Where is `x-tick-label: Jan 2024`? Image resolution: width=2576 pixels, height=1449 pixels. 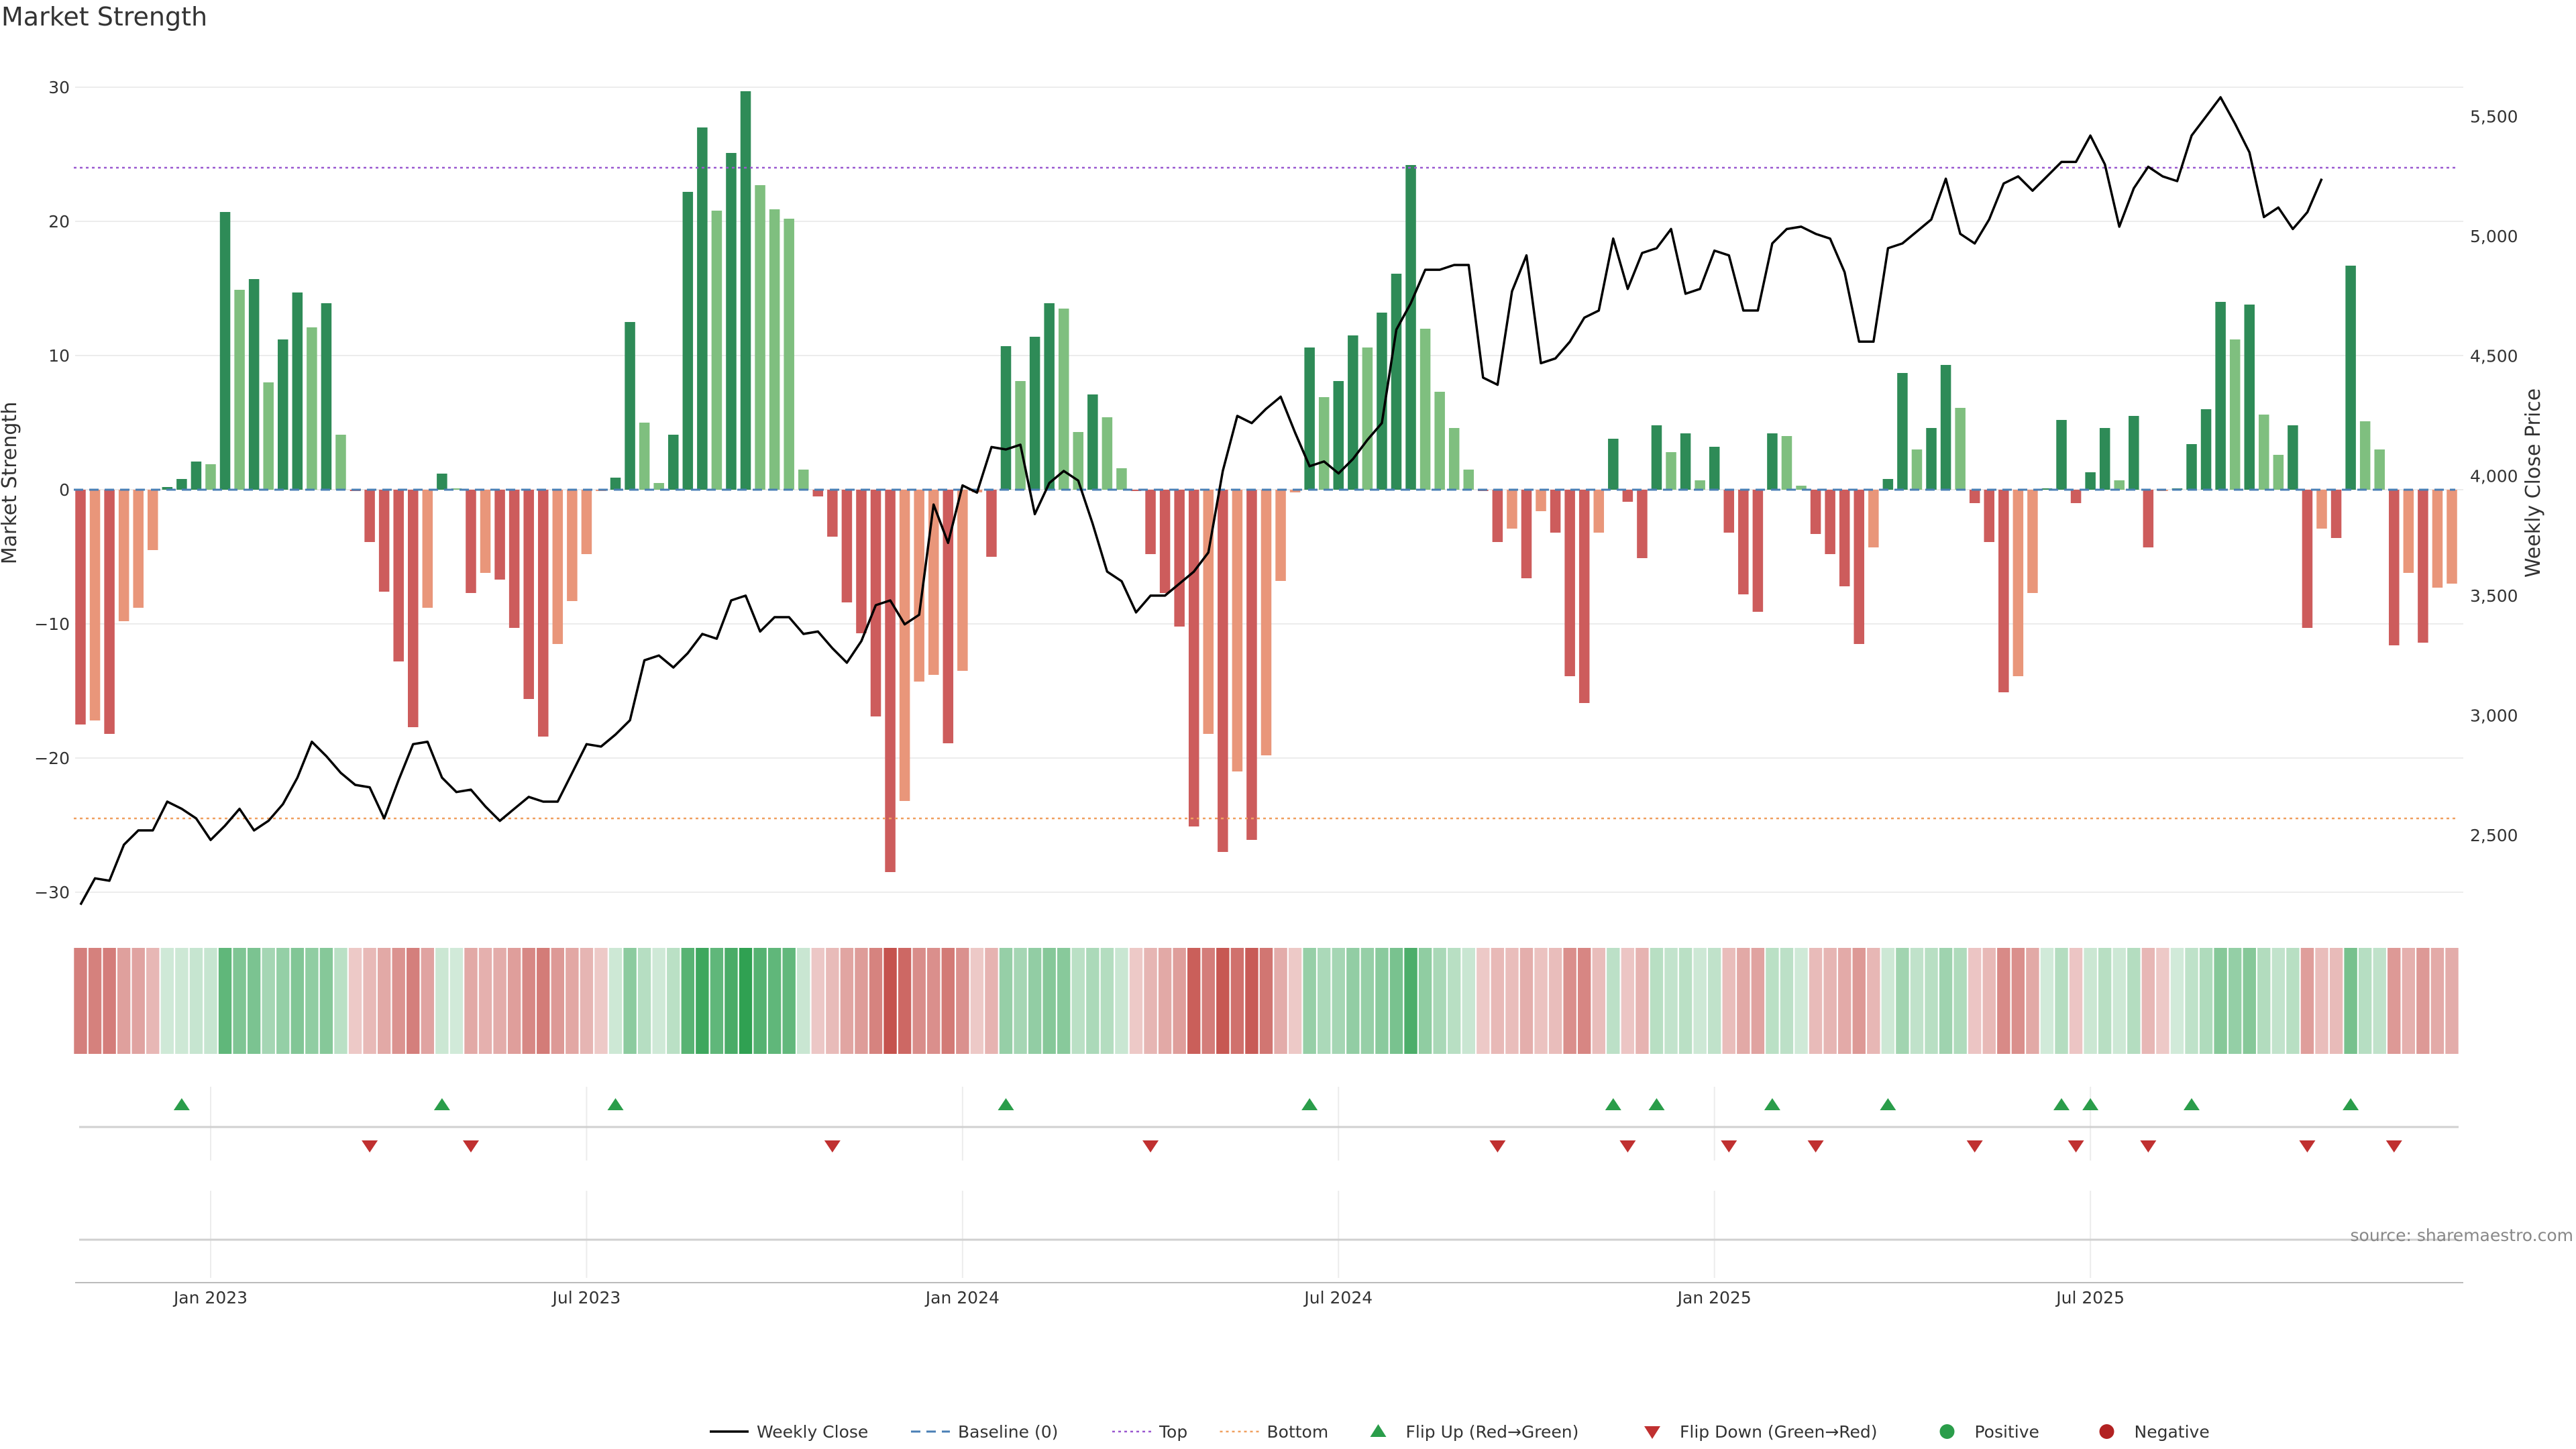 x-tick-label: Jan 2024 is located at coordinates (962, 1297).